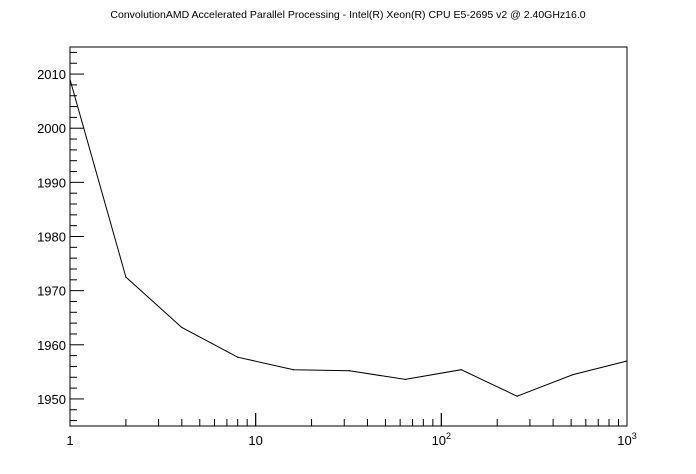 This screenshot has height=474, width=696. I want to click on x-tick-label: 10², so click(441, 439).